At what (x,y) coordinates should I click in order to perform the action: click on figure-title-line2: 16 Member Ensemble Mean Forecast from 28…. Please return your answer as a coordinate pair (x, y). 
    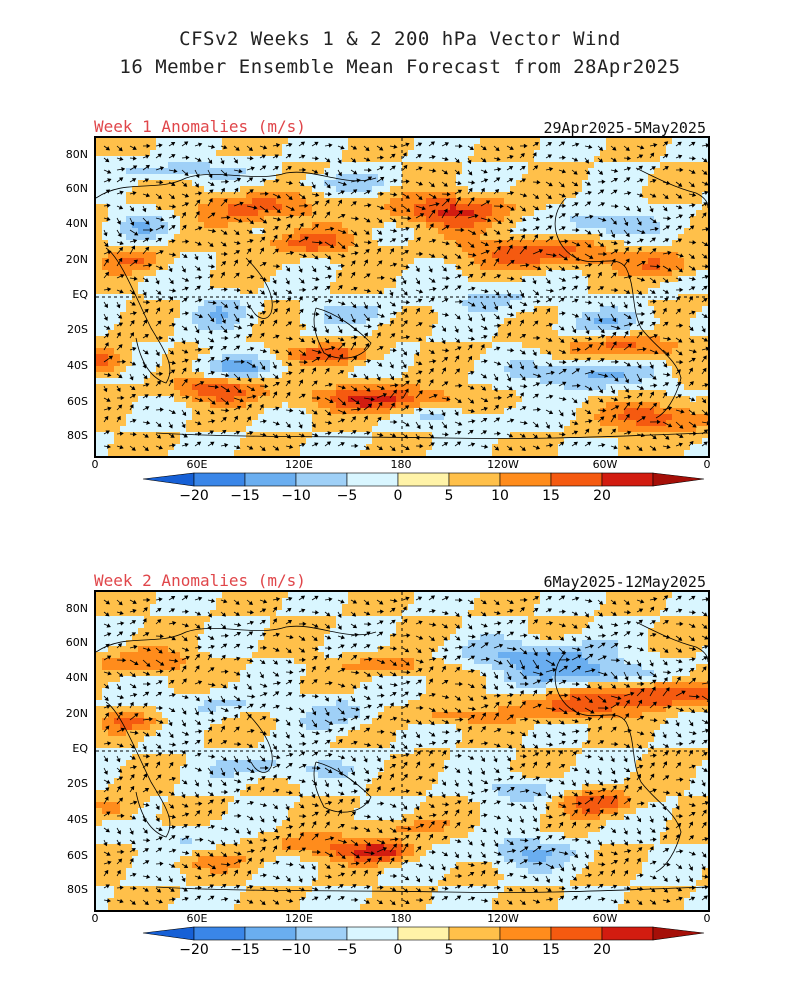
    Looking at the image, I should click on (400, 67).